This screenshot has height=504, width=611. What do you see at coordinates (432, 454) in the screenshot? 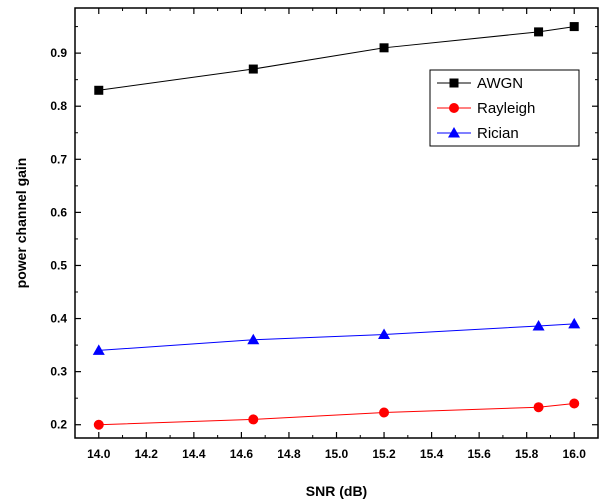
I see `x-tick-label: 15.4` at bounding box center [432, 454].